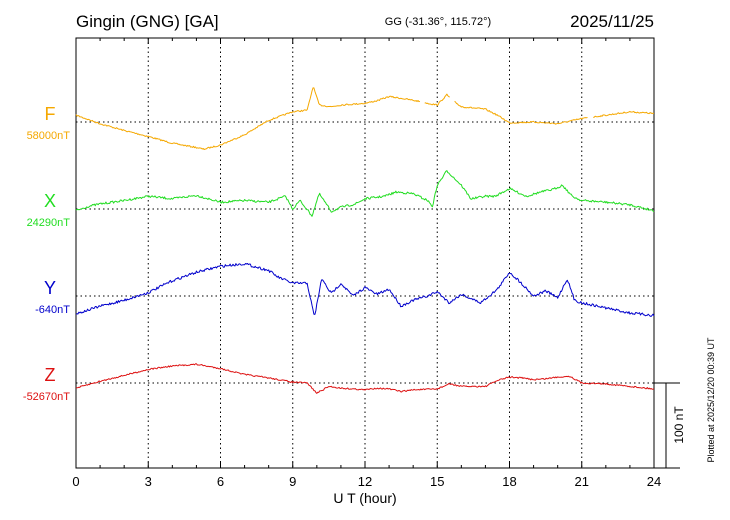 This screenshot has width=730, height=520. What do you see at coordinates (220, 481) in the screenshot?
I see `x-tick-label: 6` at bounding box center [220, 481].